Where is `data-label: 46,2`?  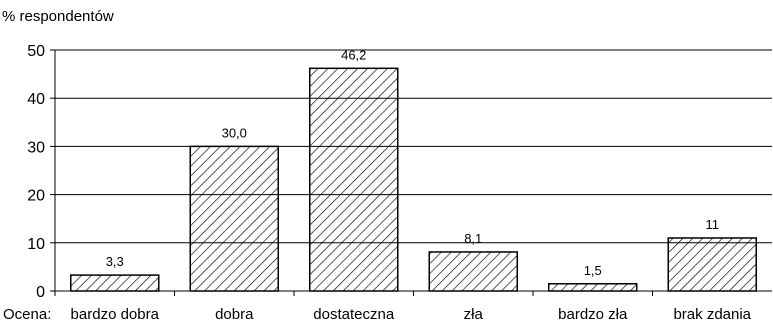
data-label: 46,2 is located at coordinates (353, 54).